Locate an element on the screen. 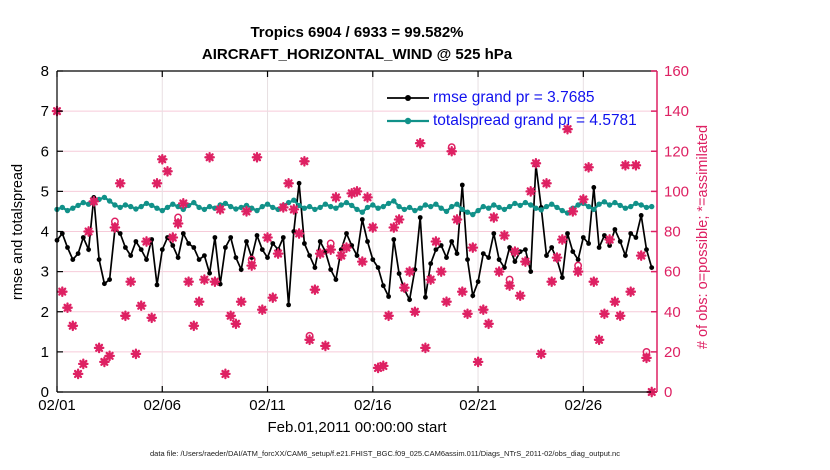  legend-row-rmse: rmse grand pr = 3.7685 is located at coordinates (511, 97).